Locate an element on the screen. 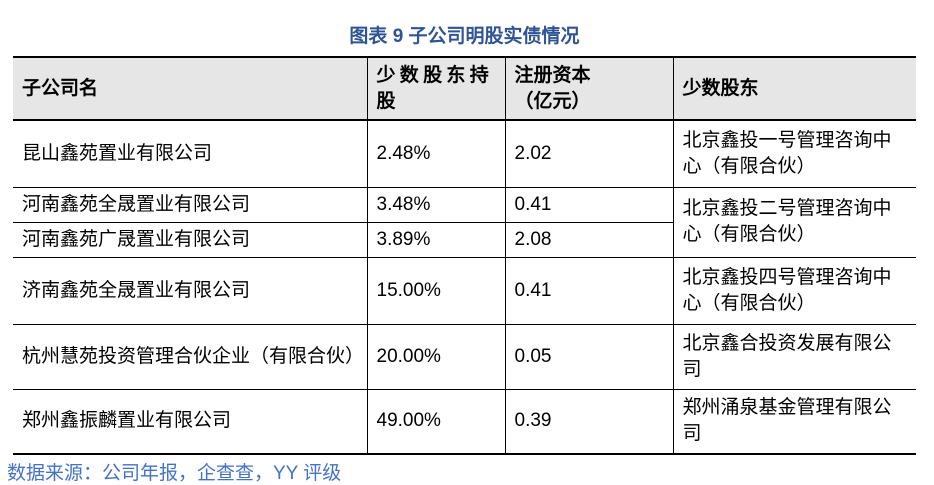 This screenshot has height=485, width=934. cell-minority-holding: 3.89% is located at coordinates (435, 239).